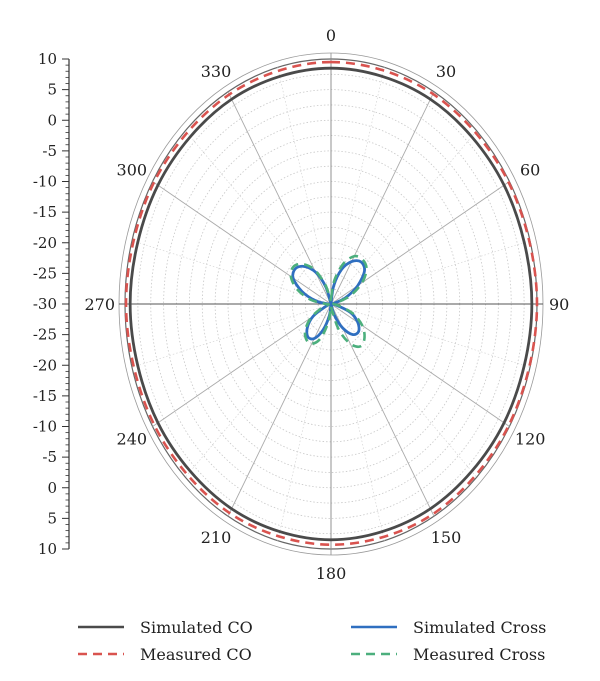  I want to click on series-measured-cross, so click(328, 301).